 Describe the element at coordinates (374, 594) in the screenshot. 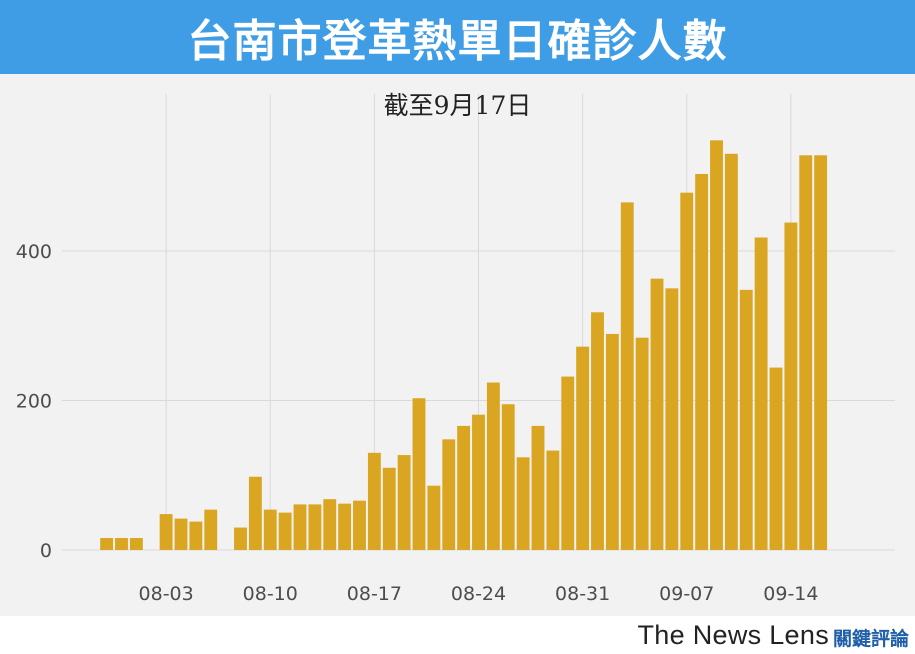

I see `x-tick-label: 08-17` at that location.